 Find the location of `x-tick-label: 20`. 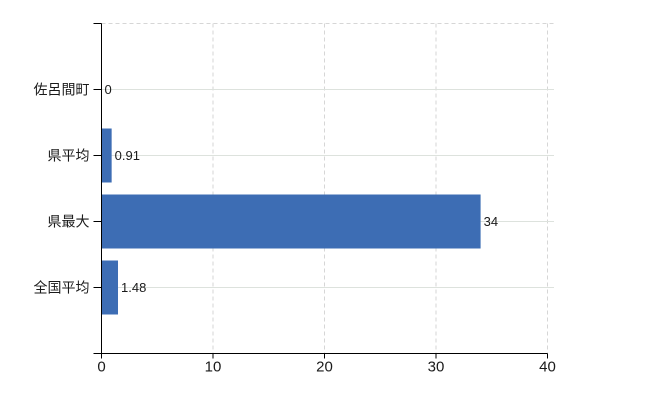

x-tick-label: 20 is located at coordinates (324, 367).